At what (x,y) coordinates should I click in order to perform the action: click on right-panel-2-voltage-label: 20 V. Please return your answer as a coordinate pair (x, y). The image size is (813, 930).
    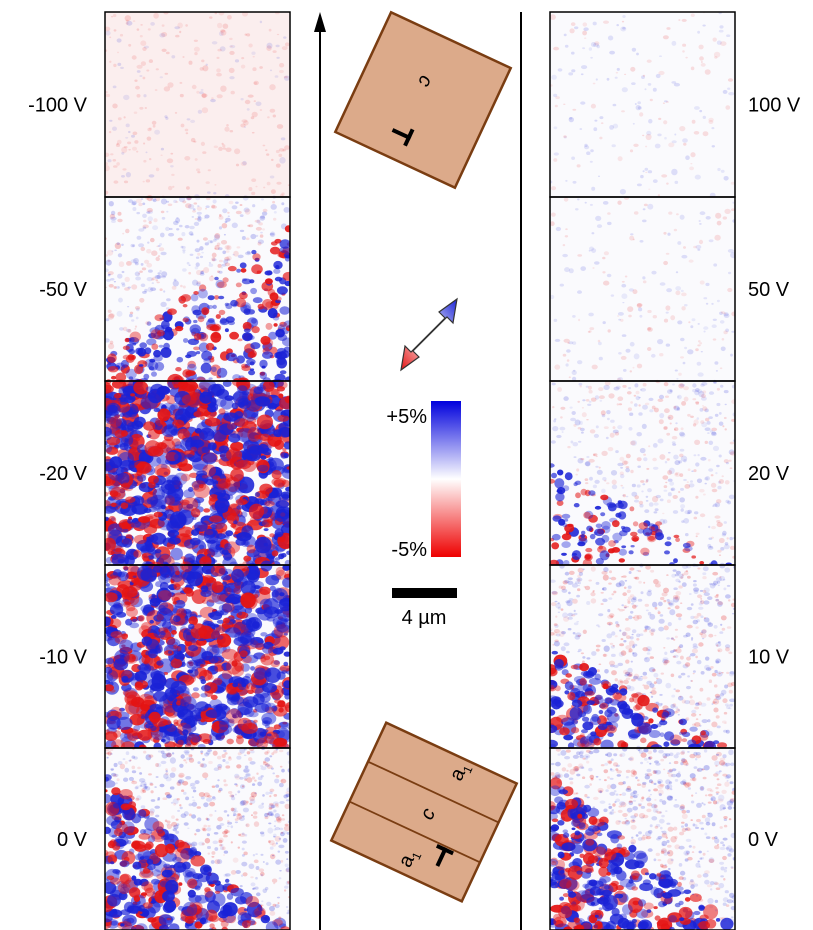
    Looking at the image, I should click on (769, 474).